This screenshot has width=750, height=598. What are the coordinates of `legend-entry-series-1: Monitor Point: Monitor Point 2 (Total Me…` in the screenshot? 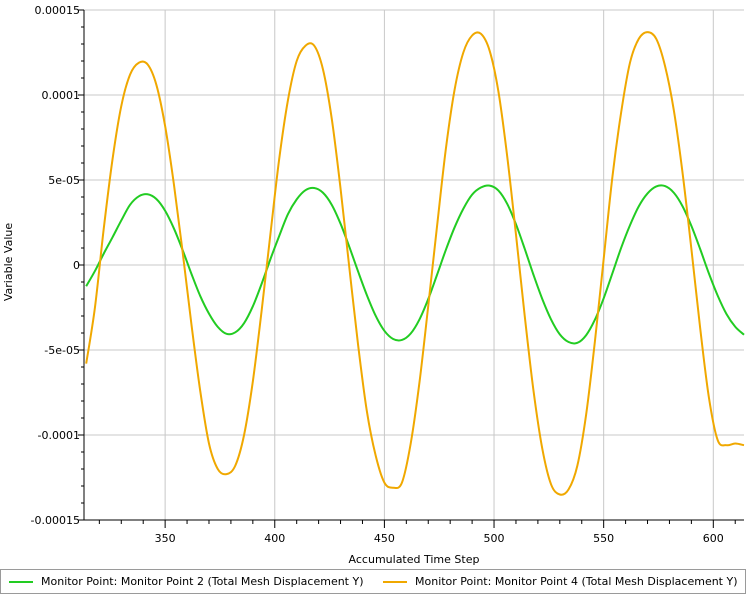 It's located at (186, 581).